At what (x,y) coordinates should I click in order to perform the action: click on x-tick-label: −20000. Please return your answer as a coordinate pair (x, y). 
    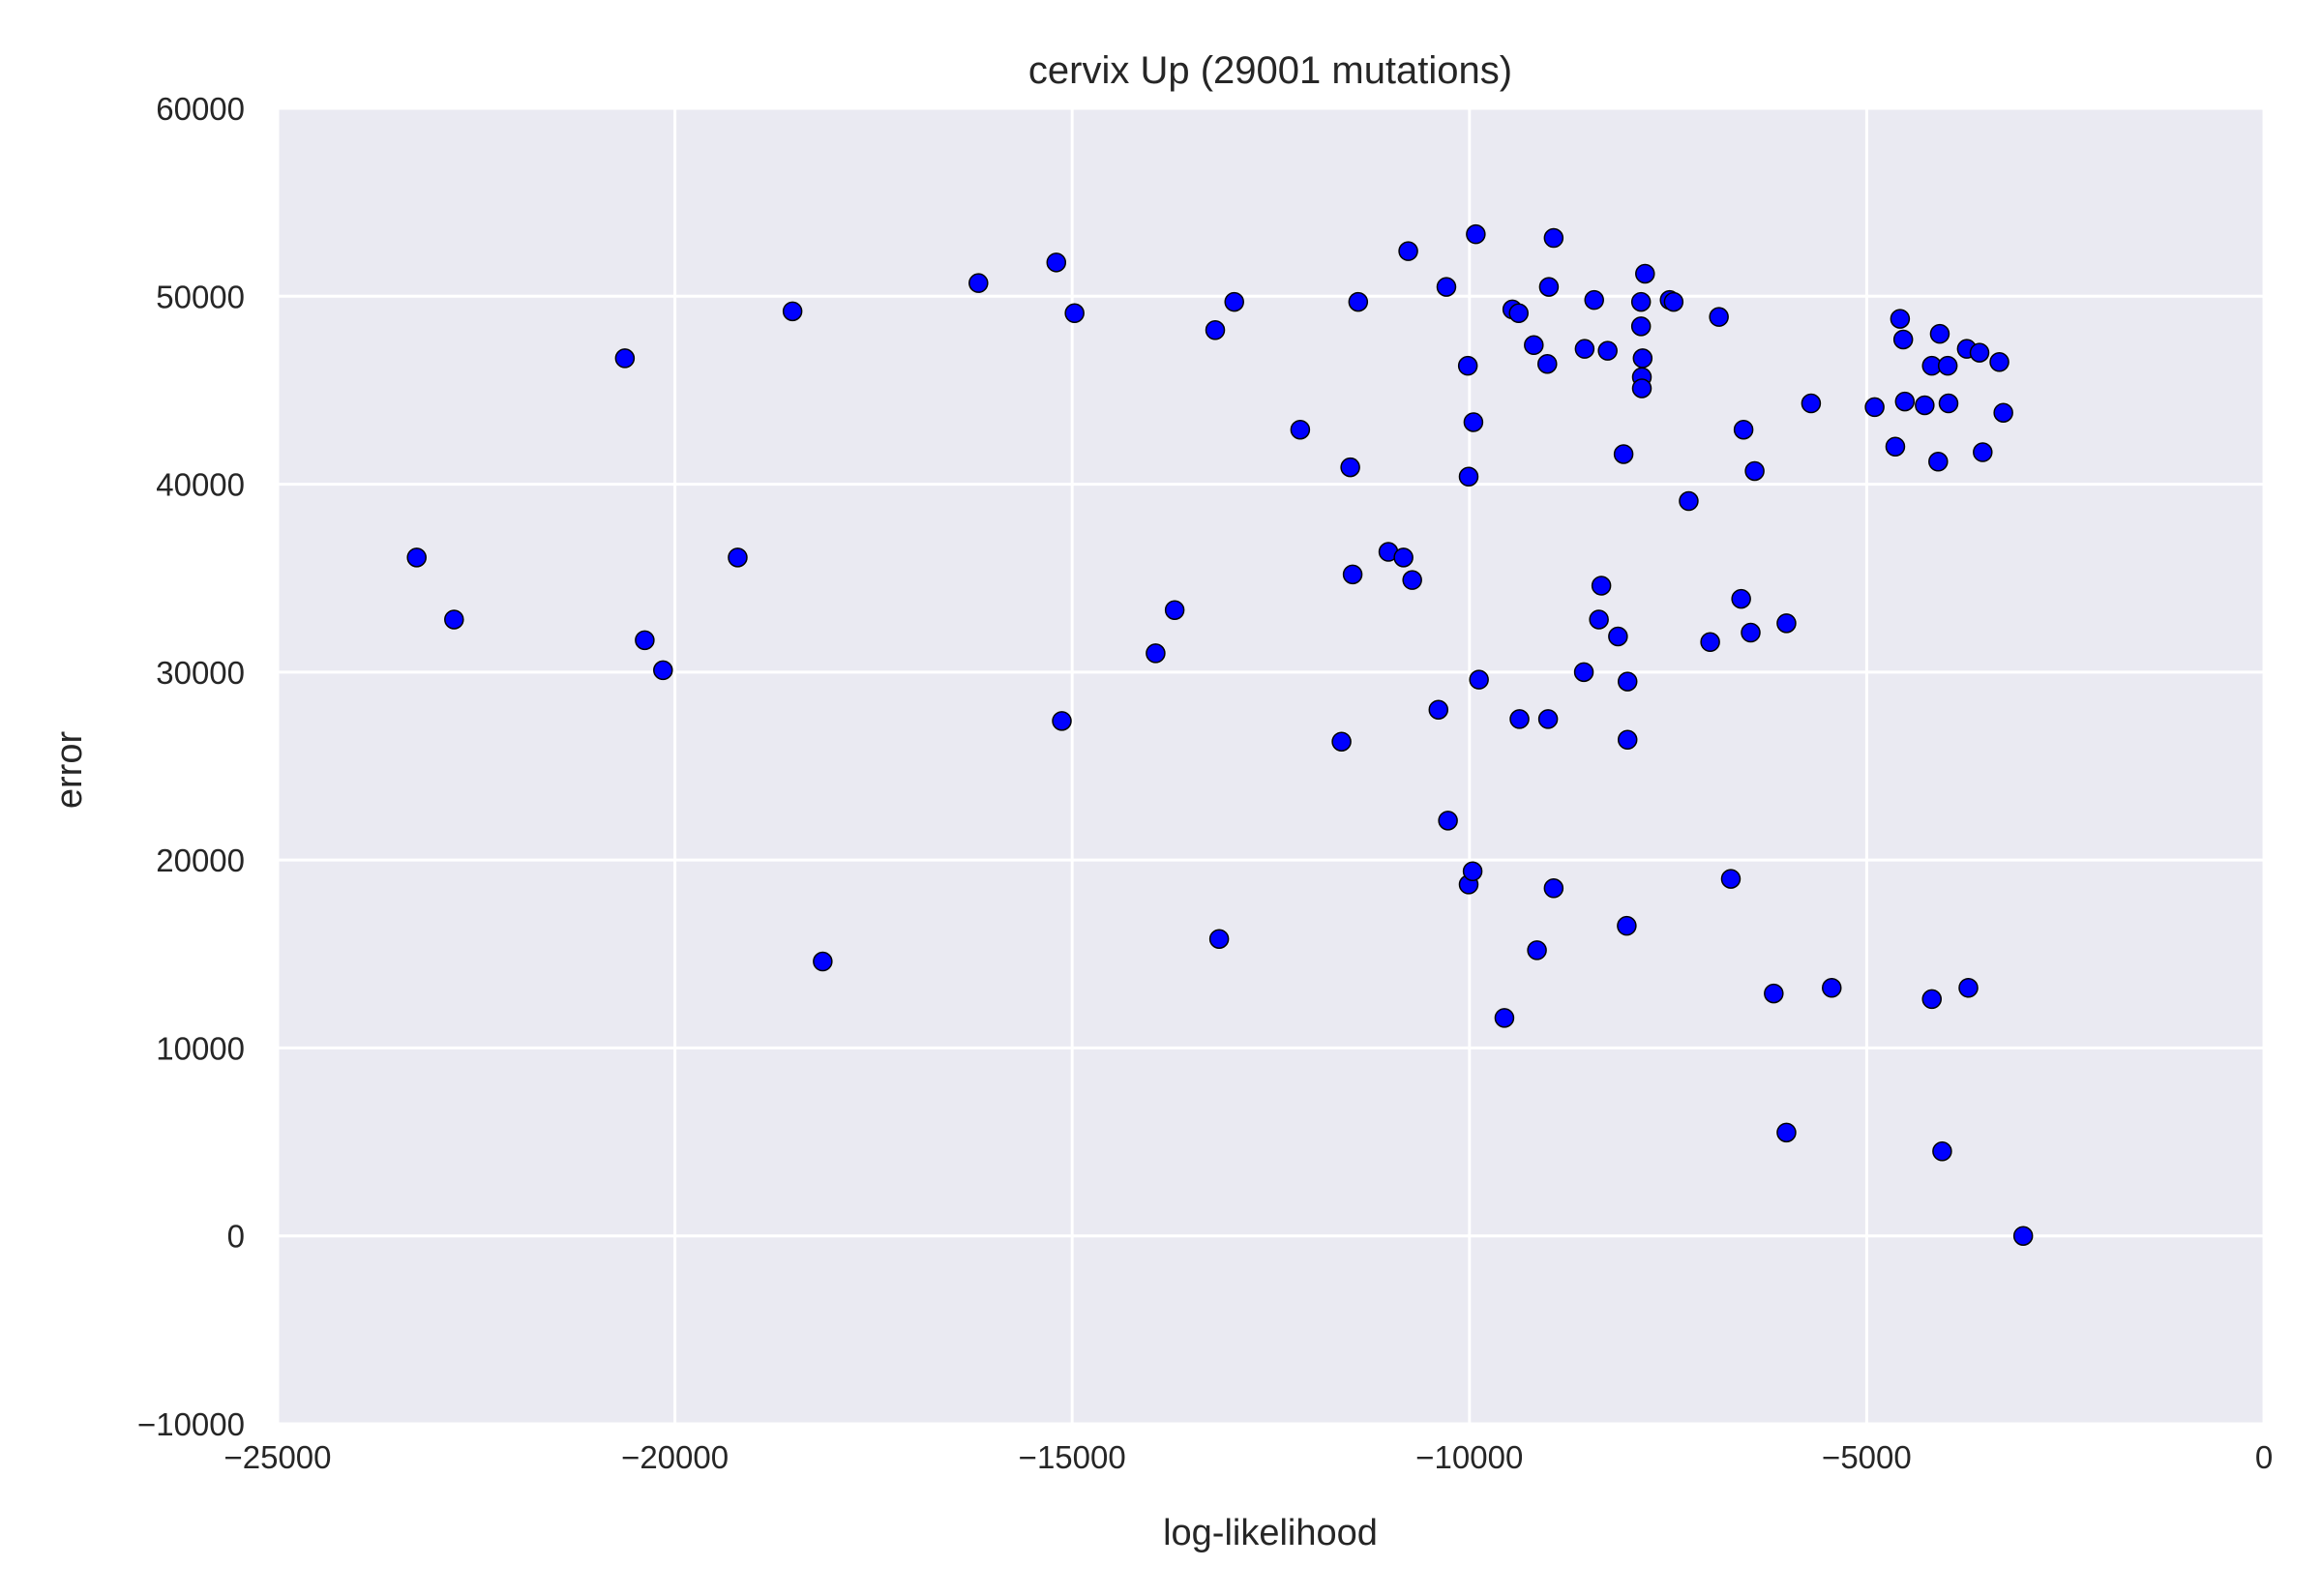
    Looking at the image, I should click on (675, 1457).